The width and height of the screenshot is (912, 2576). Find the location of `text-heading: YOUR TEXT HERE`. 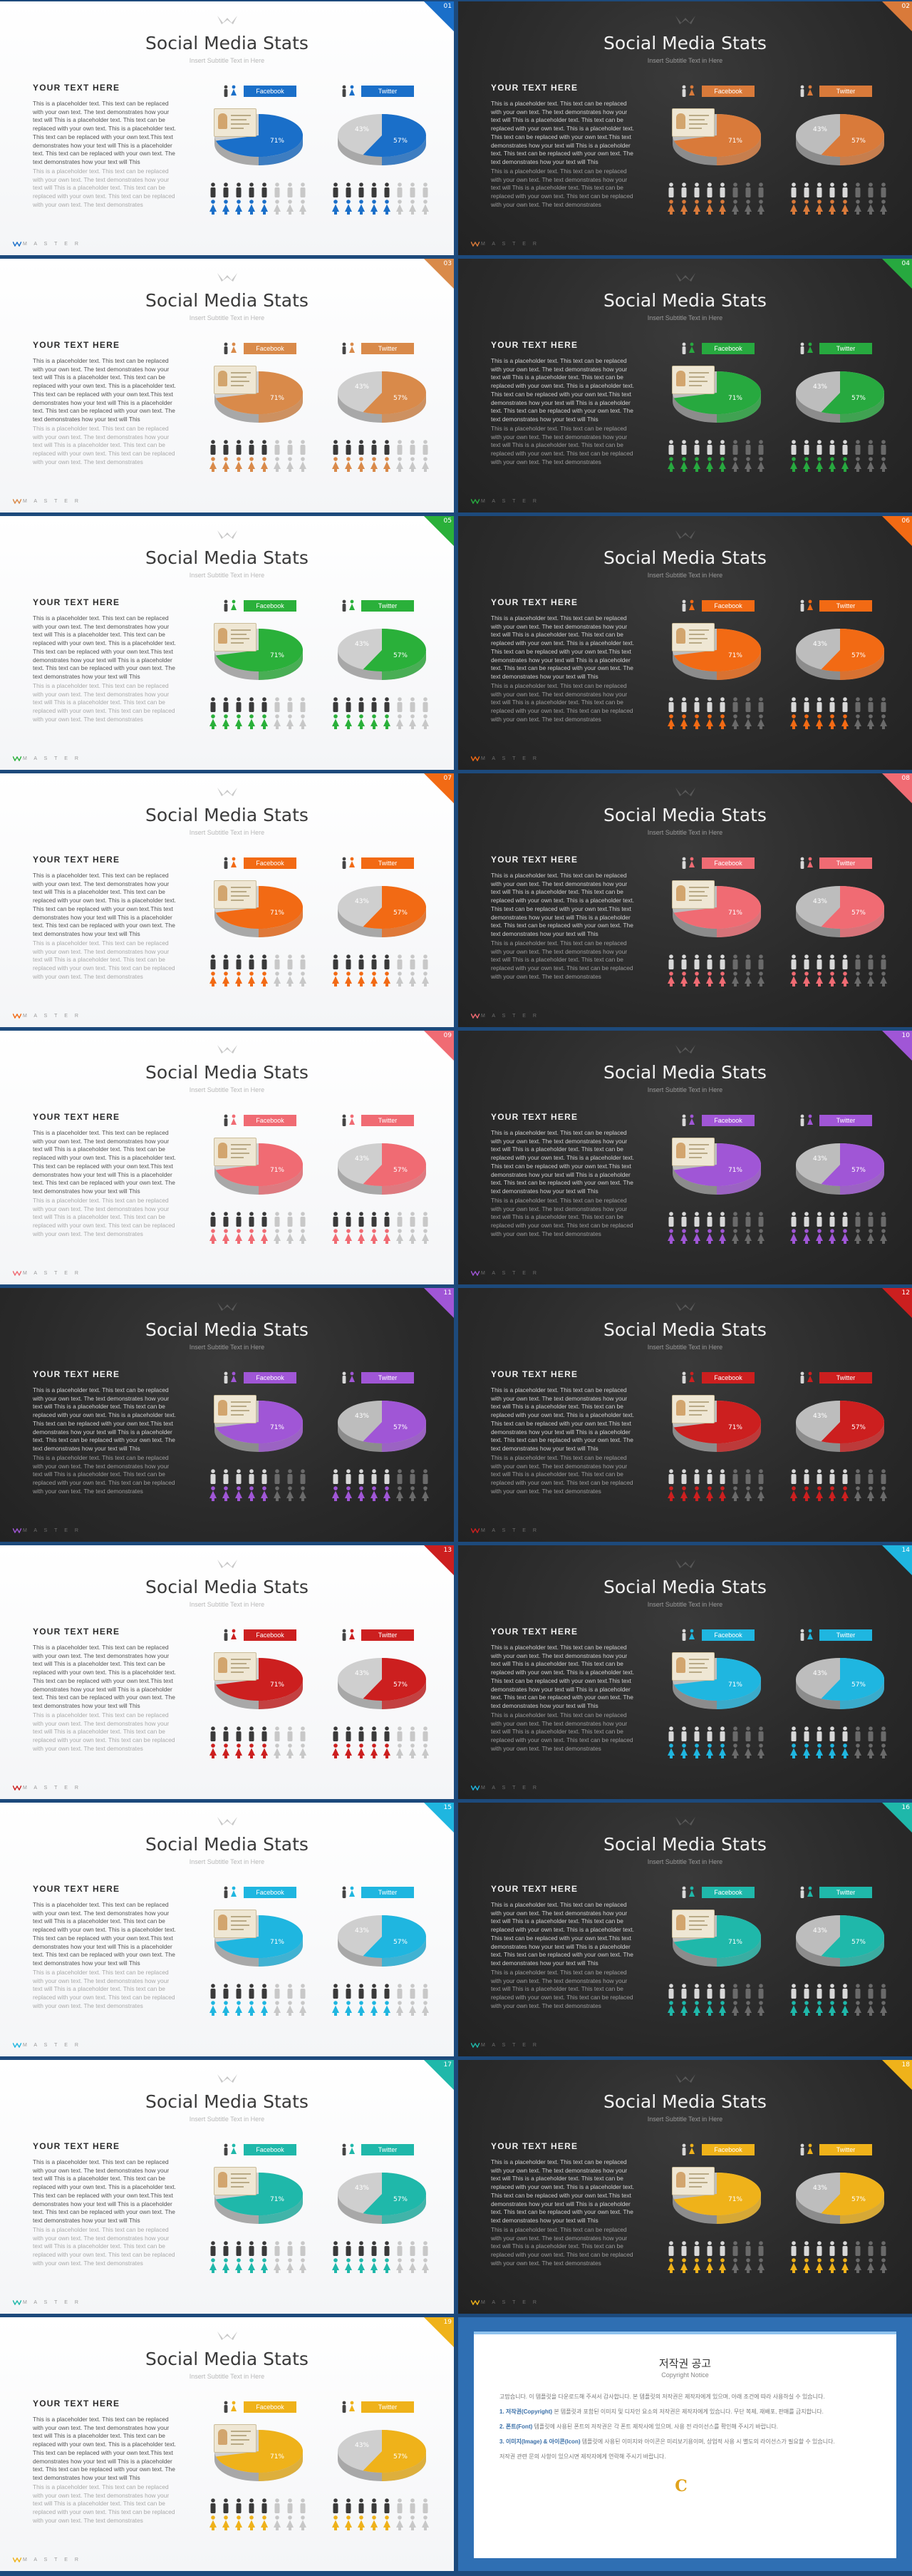

text-heading: YOUR TEXT HERE is located at coordinates (76, 1374).